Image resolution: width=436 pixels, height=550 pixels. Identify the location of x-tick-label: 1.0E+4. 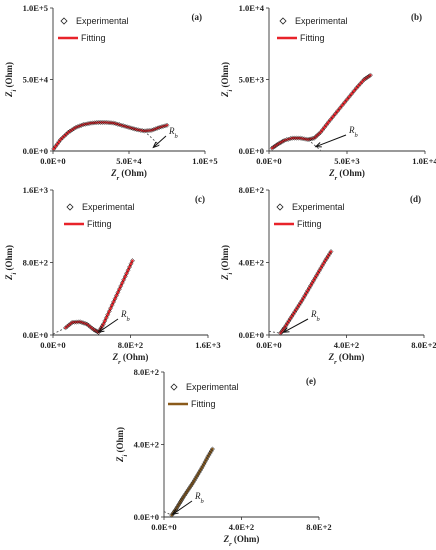
(424, 161).